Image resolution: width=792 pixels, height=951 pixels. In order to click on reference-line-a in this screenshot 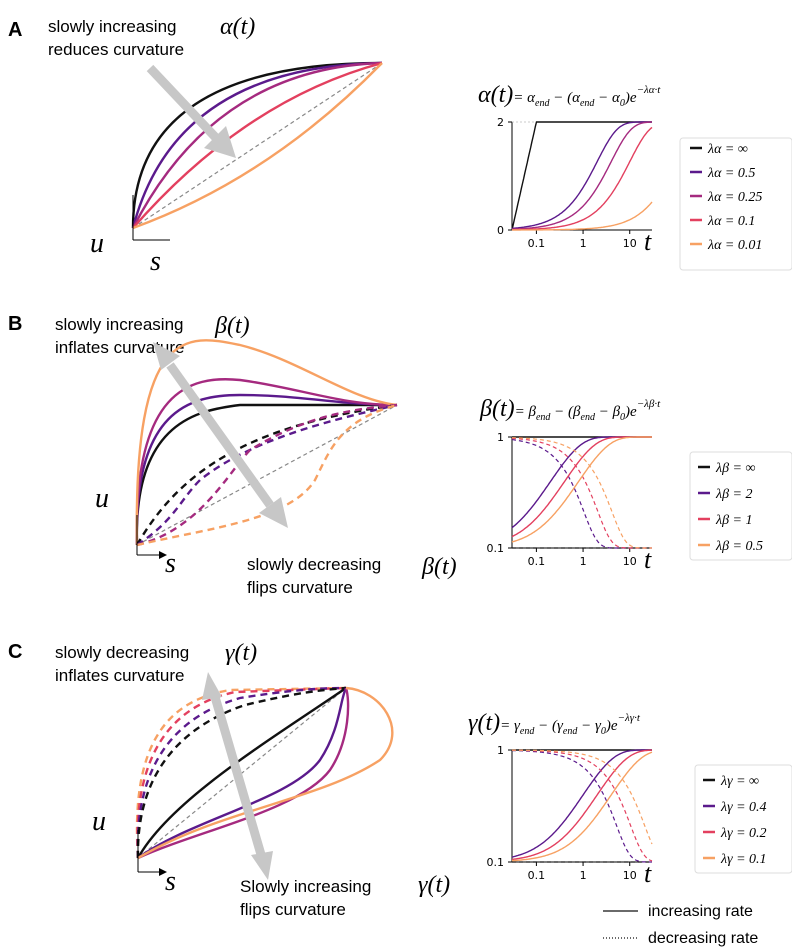, I will do `click(257, 145)`.